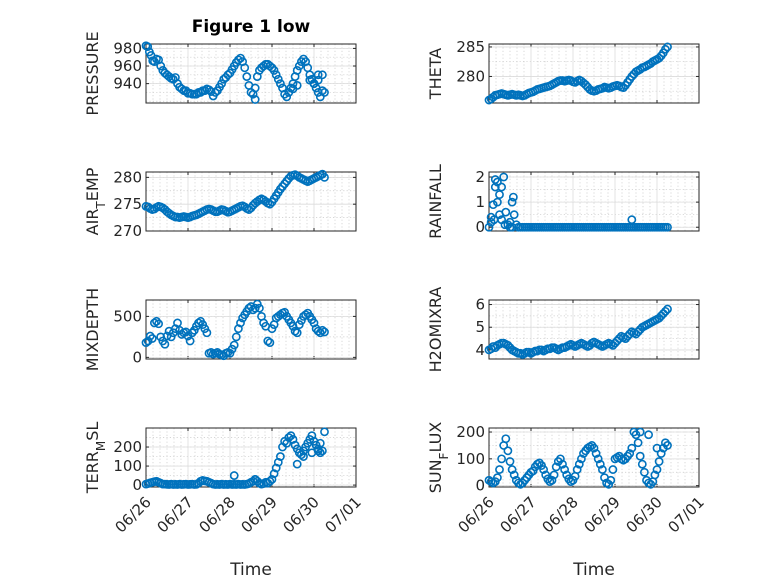 This screenshot has width=778, height=583. Describe the element at coordinates (95, 458) in the screenshot. I see `y-axis-label: TERRMSL` at that location.